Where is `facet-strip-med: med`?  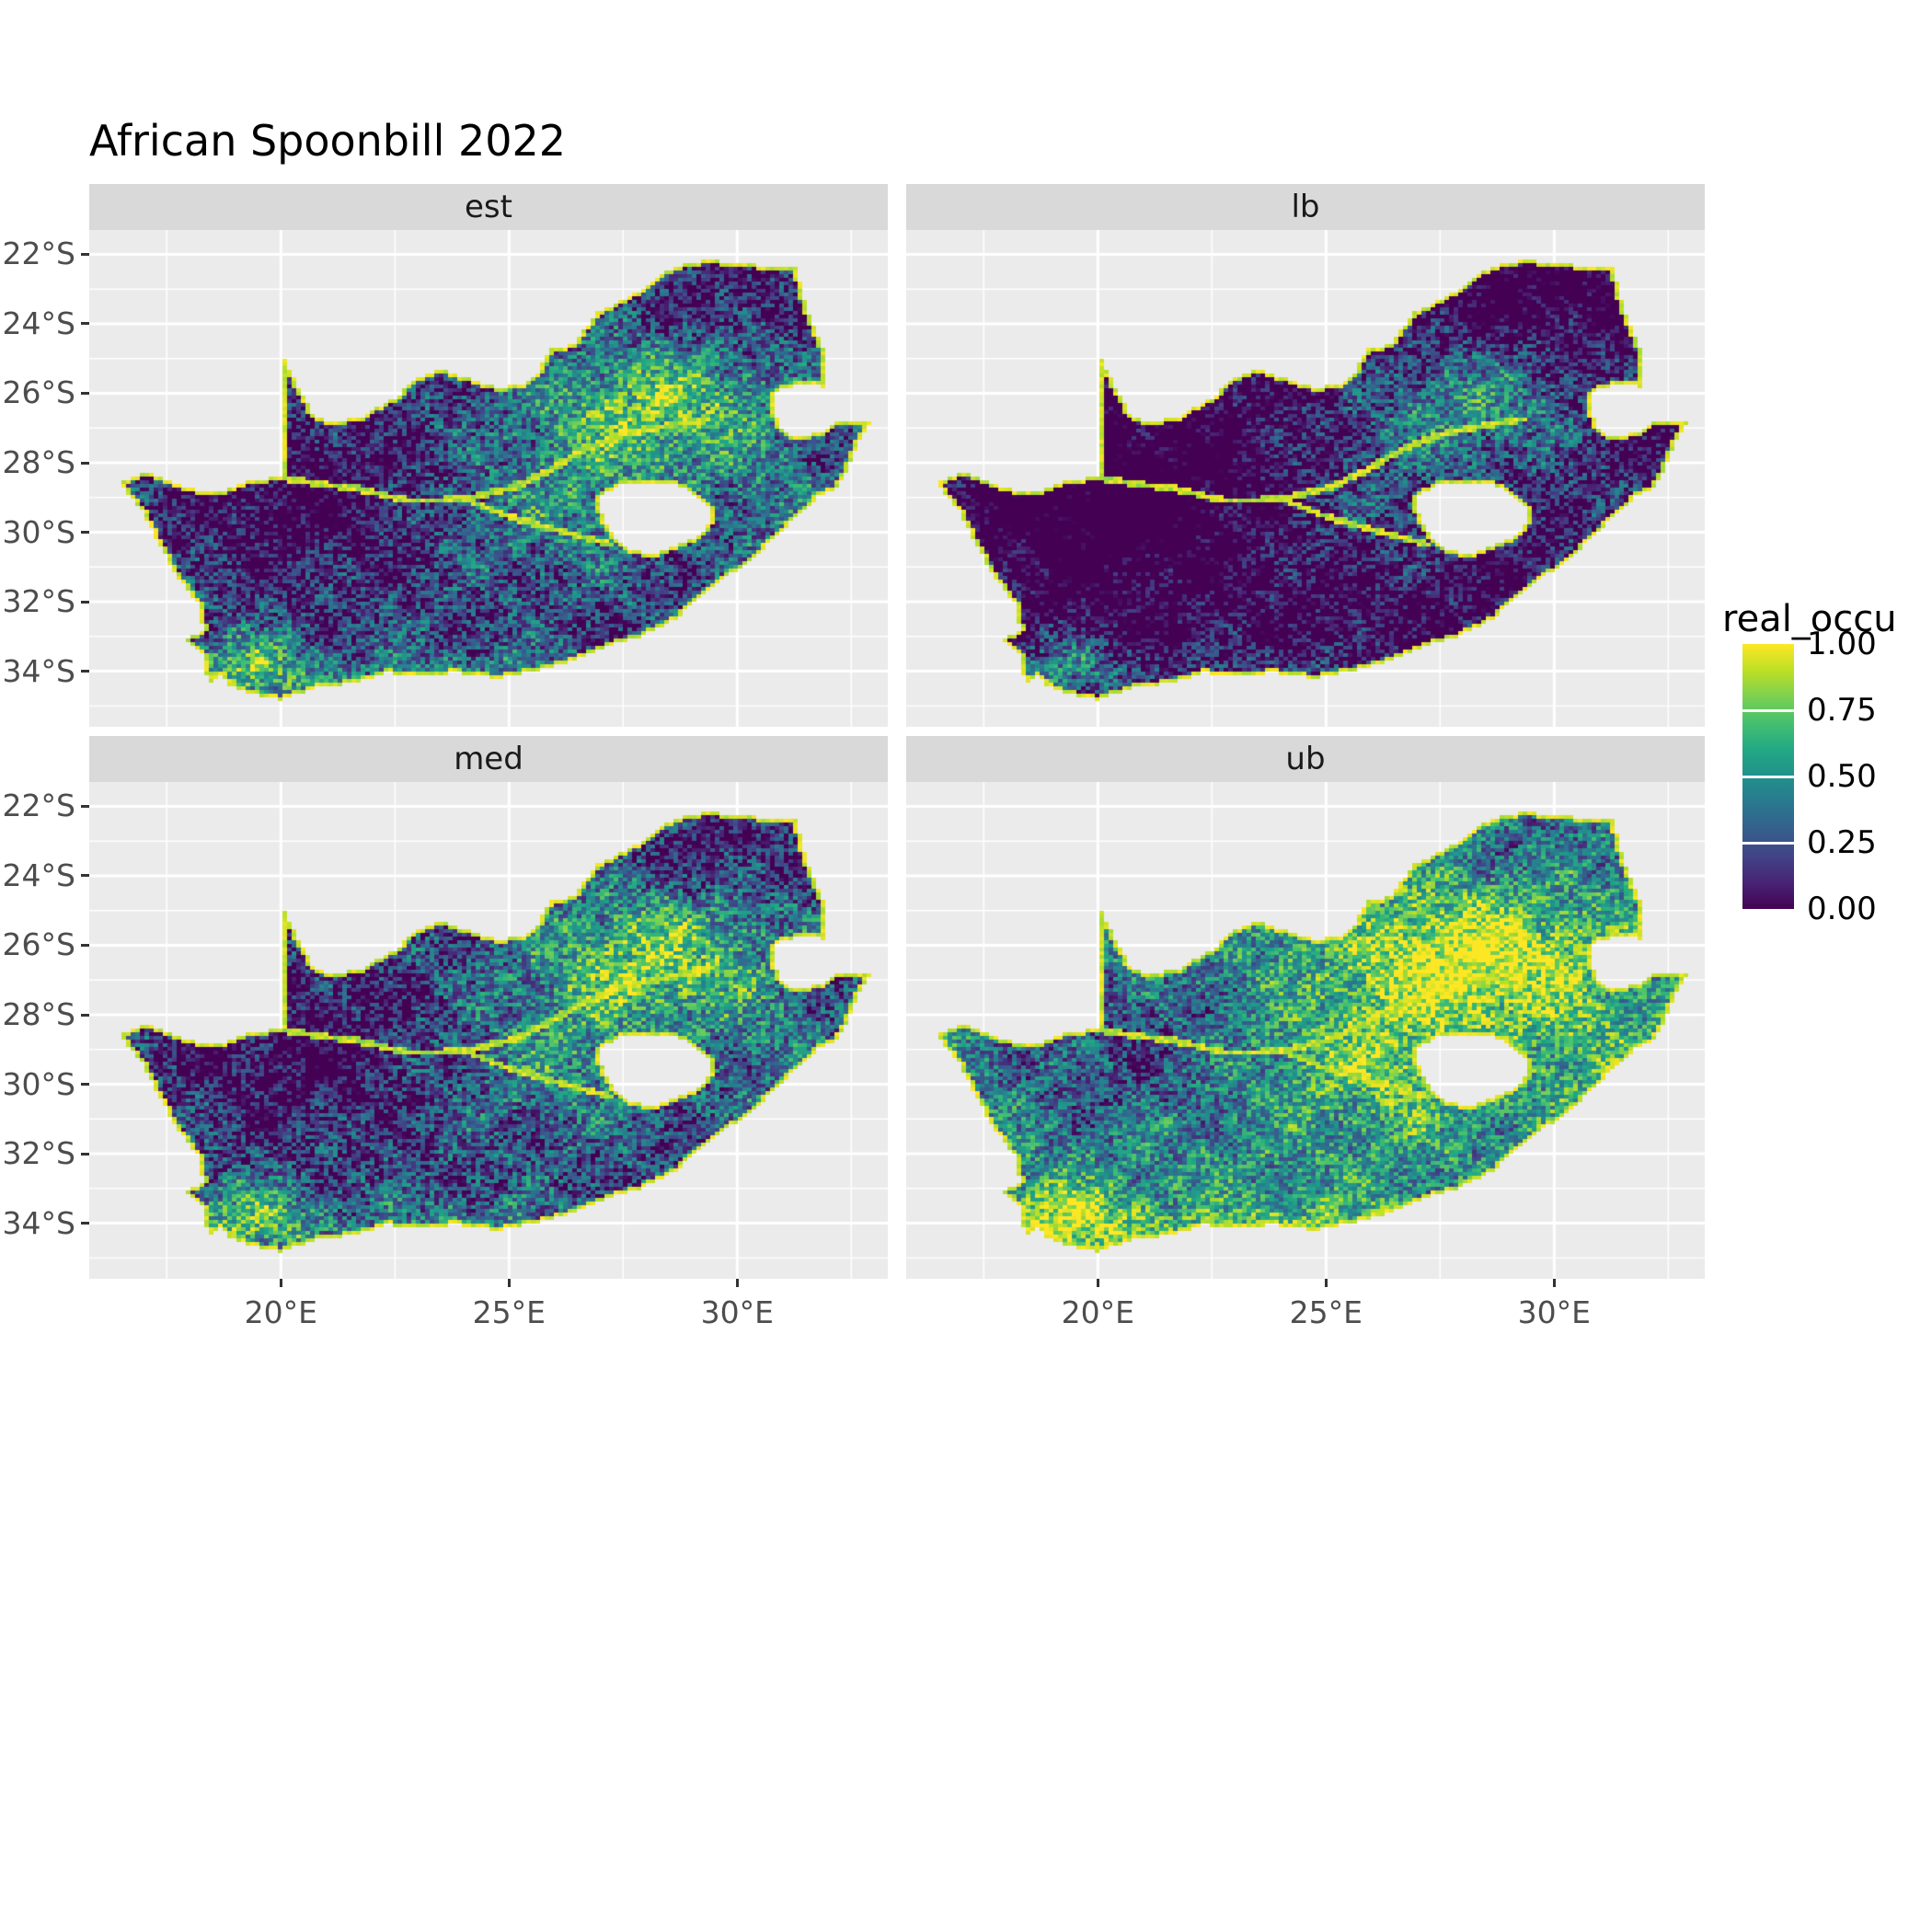
facet-strip-med: med is located at coordinates (488, 759).